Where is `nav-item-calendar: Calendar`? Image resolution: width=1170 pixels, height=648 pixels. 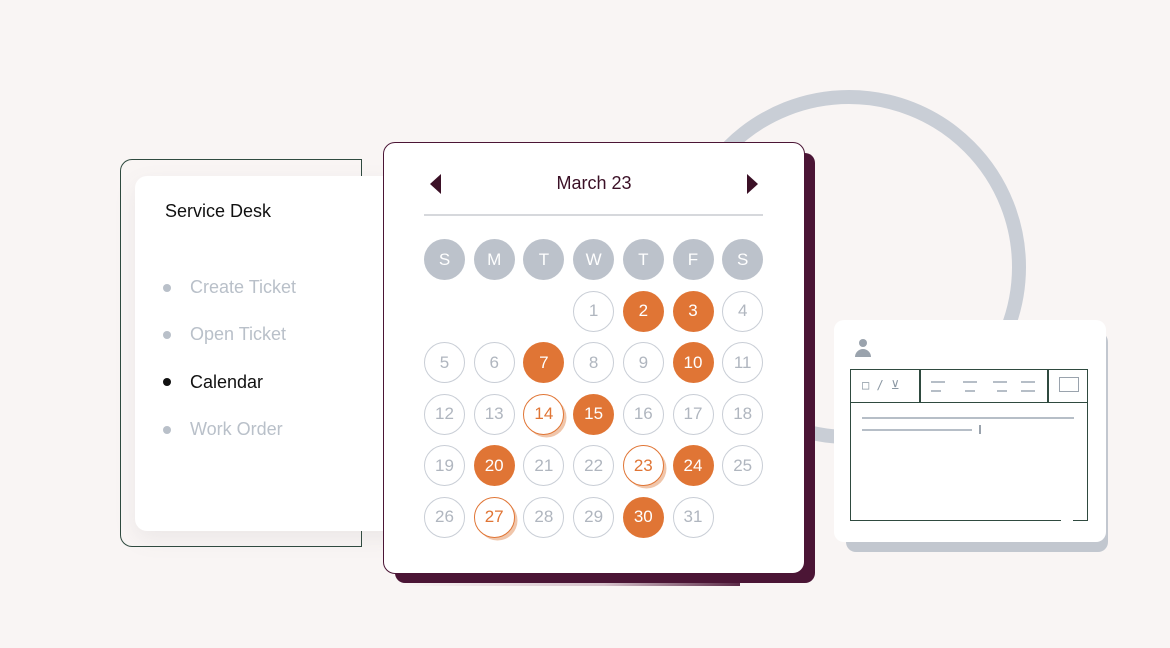
nav-item-calendar: Calendar is located at coordinates (229, 382).